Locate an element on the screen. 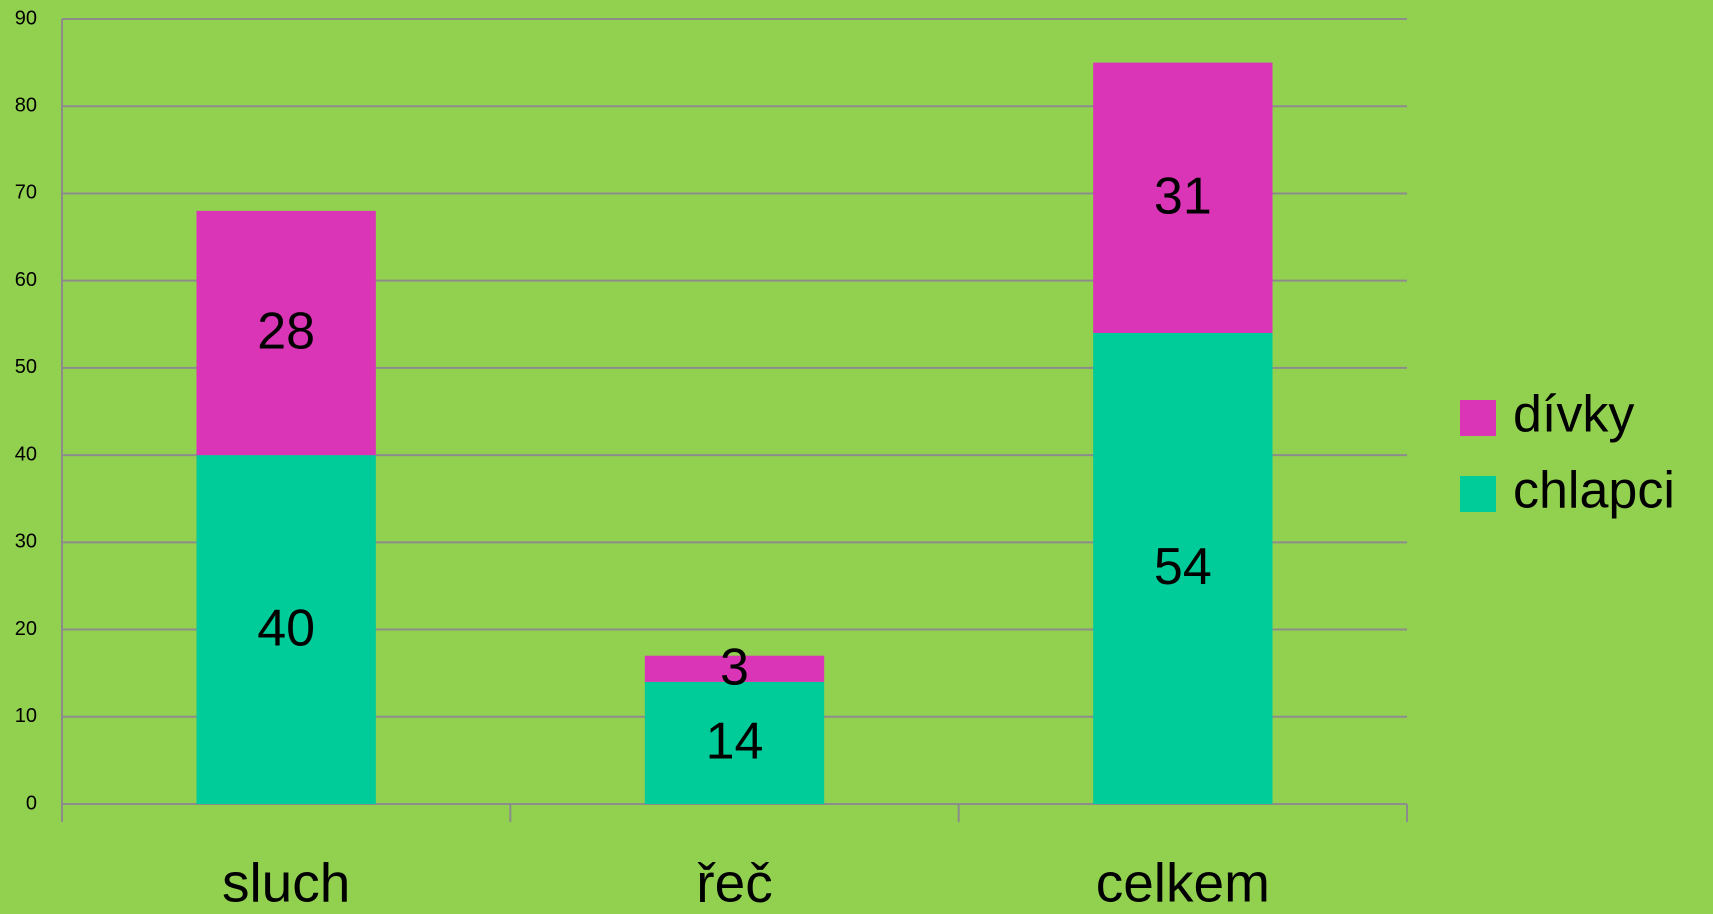 The height and width of the screenshot is (914, 1713). data-label: 54 is located at coordinates (1183, 567).